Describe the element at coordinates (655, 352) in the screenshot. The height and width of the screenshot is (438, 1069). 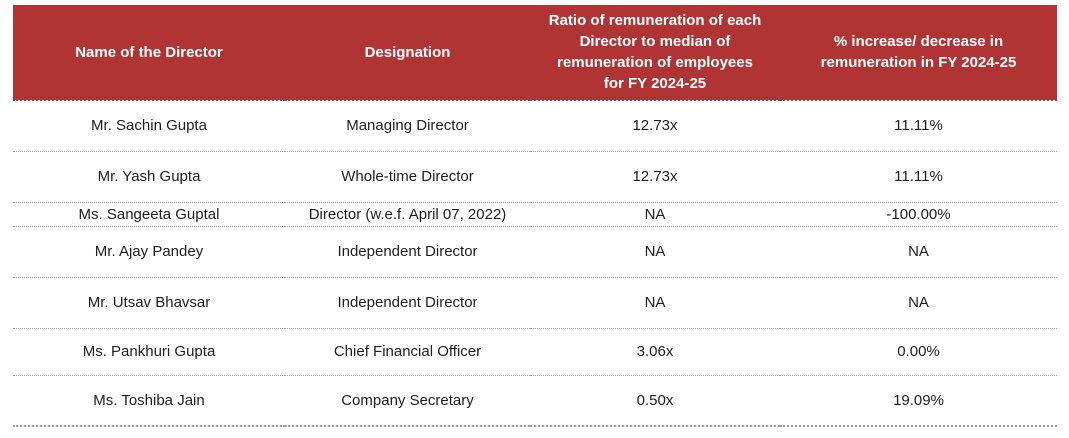
I see `cell-remuneration-ratio: 3.06x` at that location.